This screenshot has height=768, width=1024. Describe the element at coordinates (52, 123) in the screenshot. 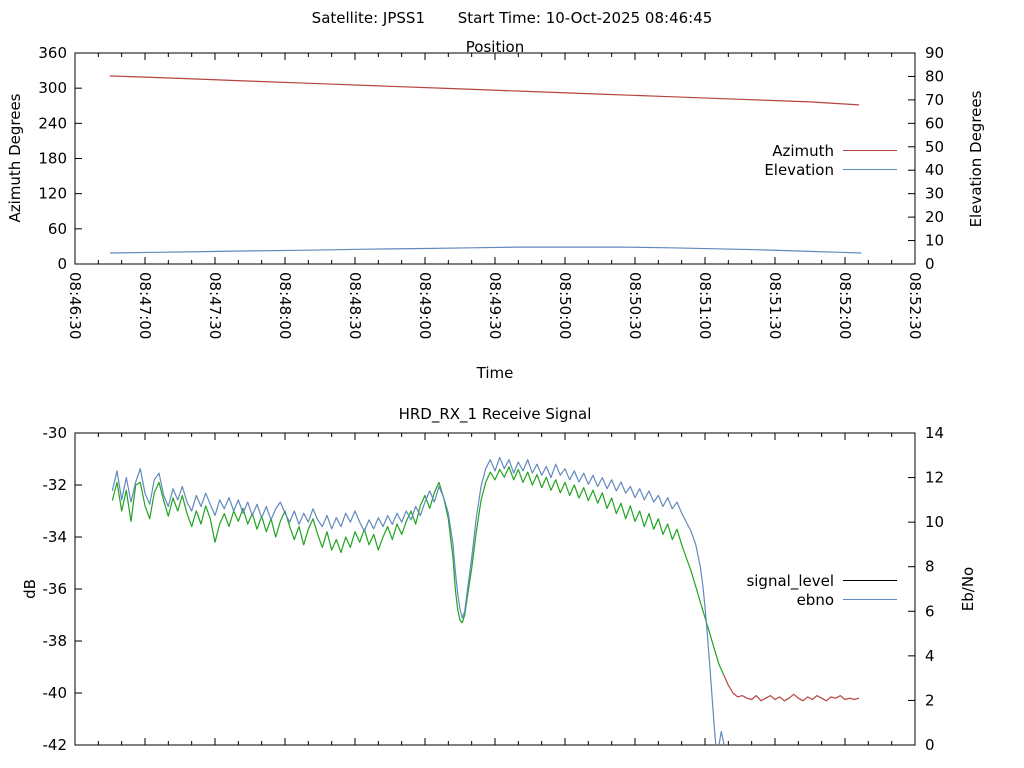

I see `svg-text: 240` at that location.